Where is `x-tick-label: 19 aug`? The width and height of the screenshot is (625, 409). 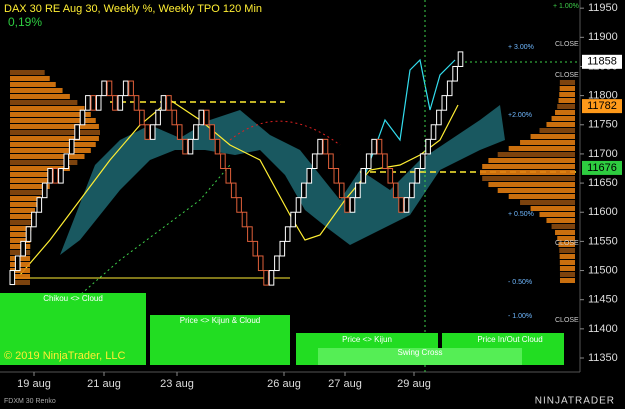
x-tick-label: 19 aug is located at coordinates (34, 384).